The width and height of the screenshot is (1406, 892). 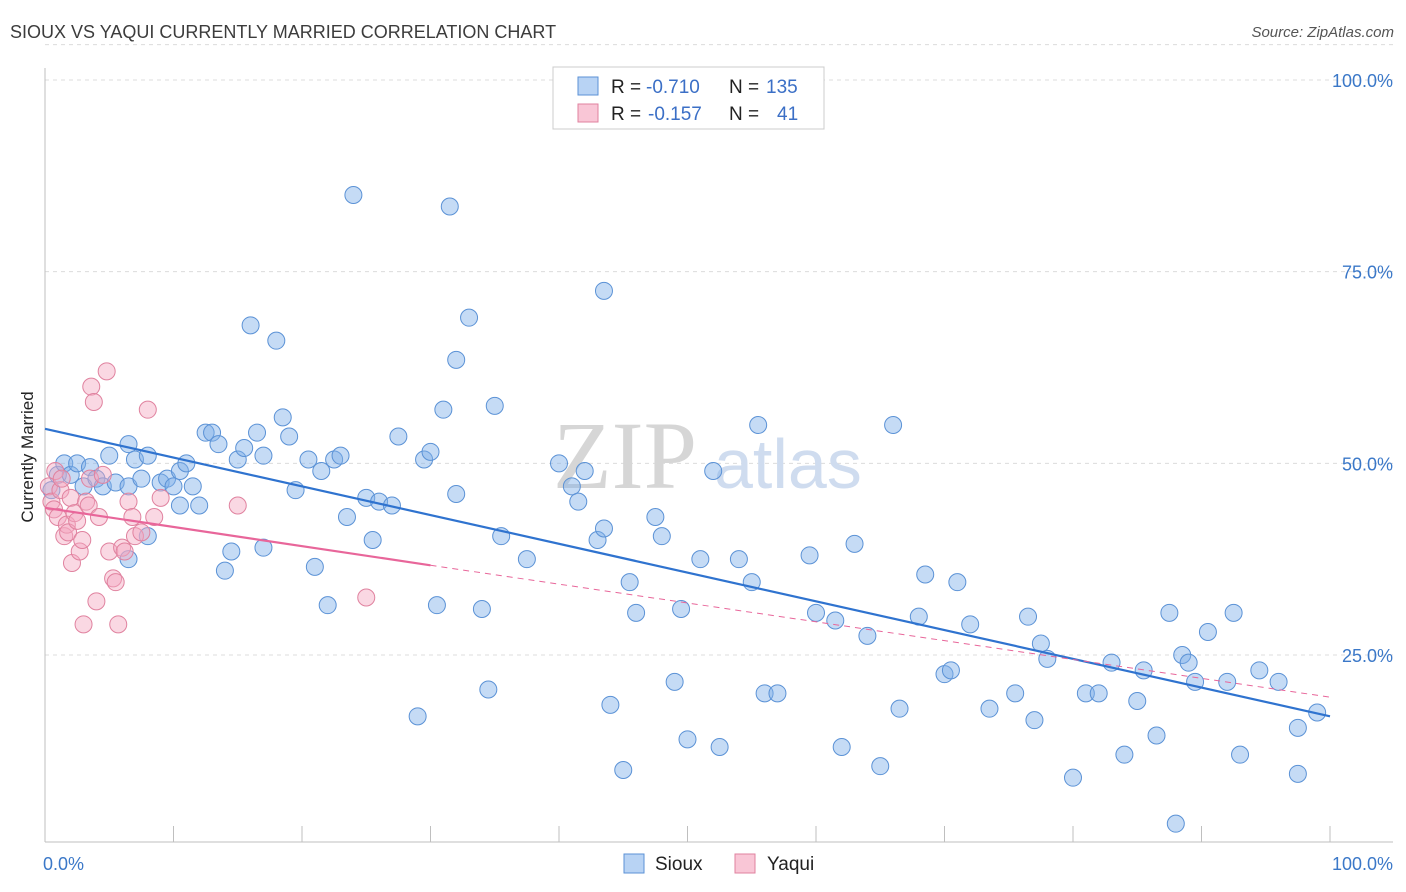 What do you see at coordinates (790, 864) in the screenshot?
I see `yaqui-series-label: Yaqui` at bounding box center [790, 864].